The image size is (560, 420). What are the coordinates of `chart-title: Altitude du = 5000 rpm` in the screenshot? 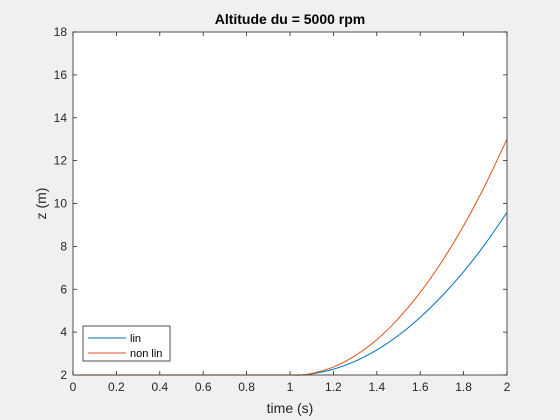 It's located at (290, 19).